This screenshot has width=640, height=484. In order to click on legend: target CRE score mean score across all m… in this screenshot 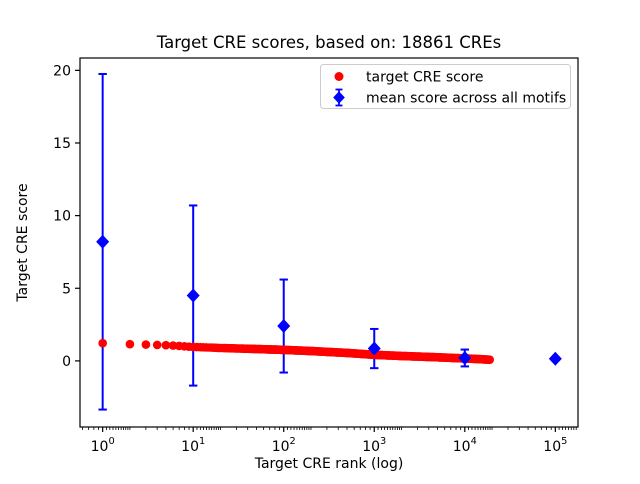, I will do `click(445, 86)`.